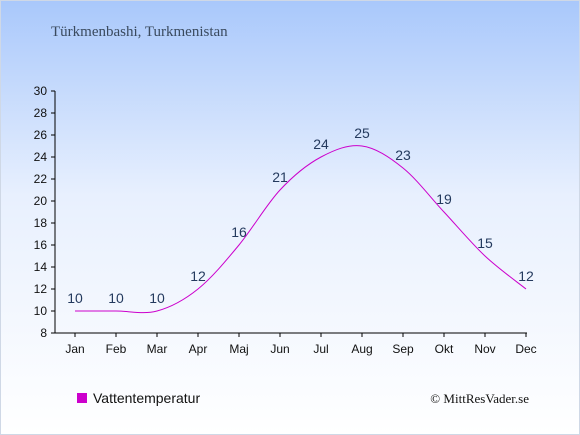 This screenshot has height=435, width=580. Describe the element at coordinates (41, 179) in the screenshot. I see `y-tick-label: 22` at that location.